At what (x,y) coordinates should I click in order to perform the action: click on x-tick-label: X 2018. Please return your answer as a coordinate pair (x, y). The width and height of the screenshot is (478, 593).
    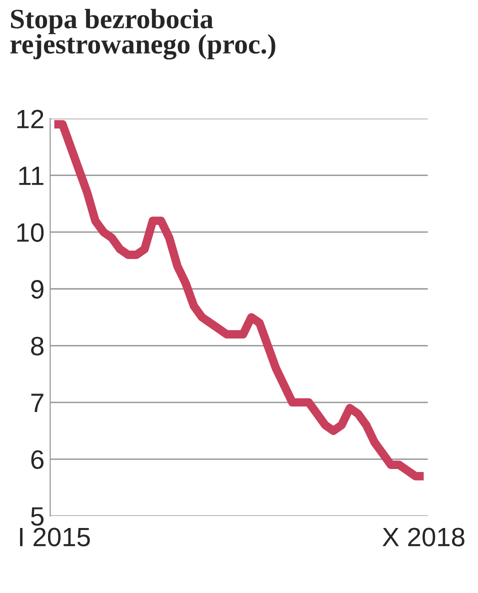
    Looking at the image, I should click on (423, 537).